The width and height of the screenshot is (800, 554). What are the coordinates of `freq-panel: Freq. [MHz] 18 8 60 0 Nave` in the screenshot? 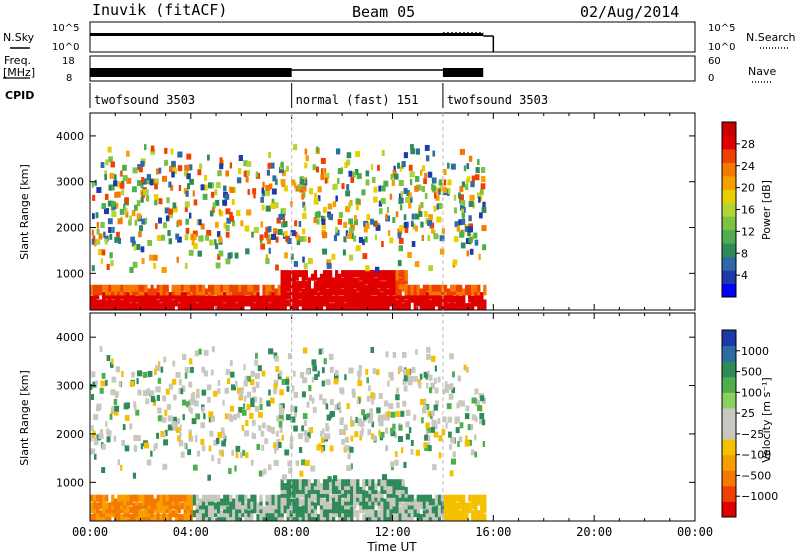 It's located at (389, 69).